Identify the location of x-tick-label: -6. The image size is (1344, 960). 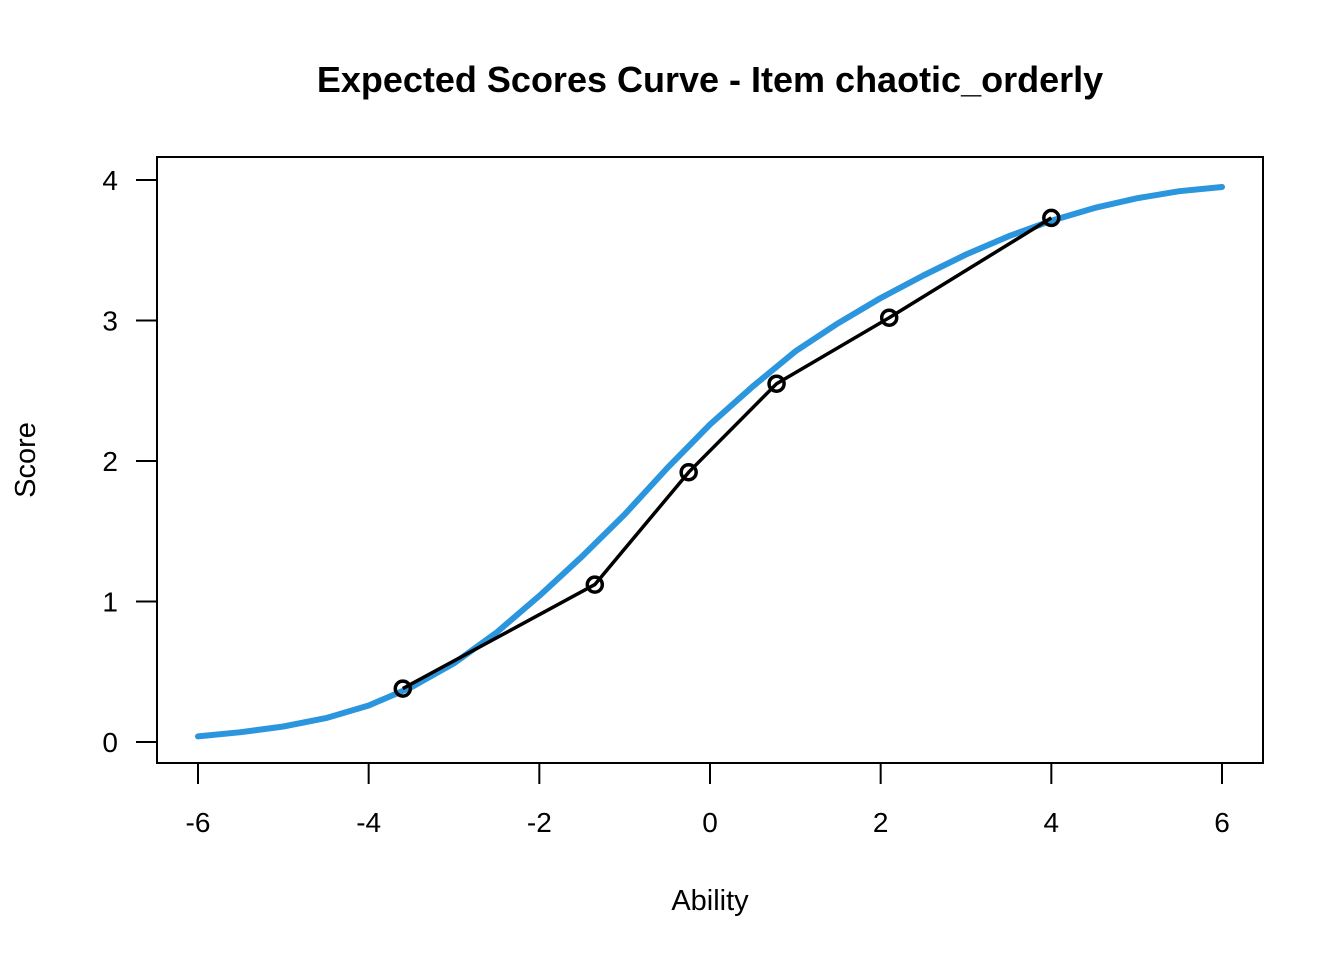
(198, 822).